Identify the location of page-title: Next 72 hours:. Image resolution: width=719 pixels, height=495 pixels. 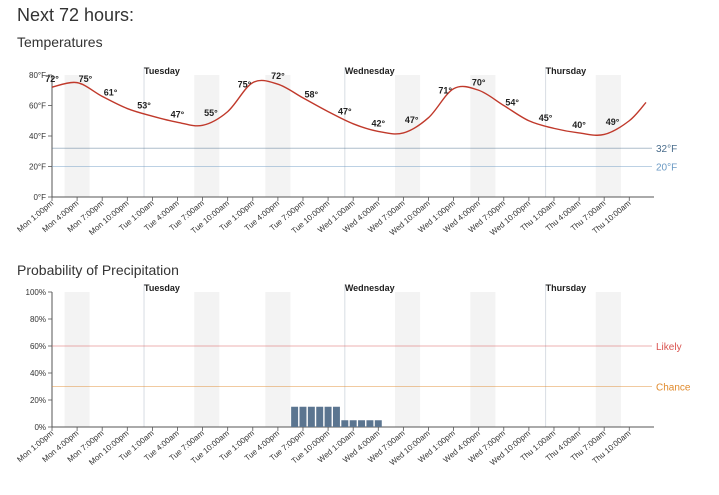
(76, 15).